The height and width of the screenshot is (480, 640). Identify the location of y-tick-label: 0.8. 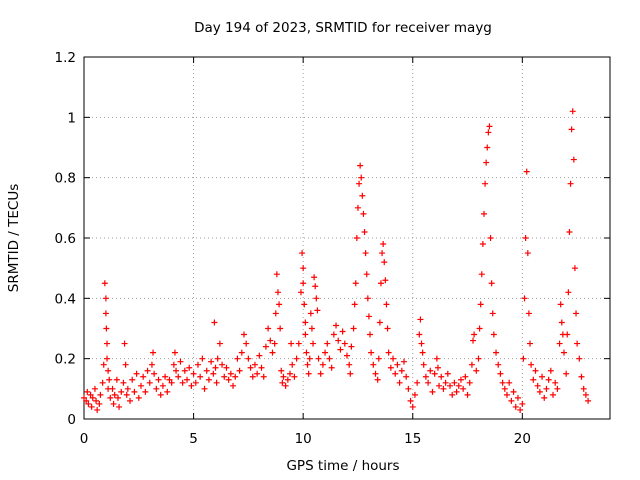
(65, 179).